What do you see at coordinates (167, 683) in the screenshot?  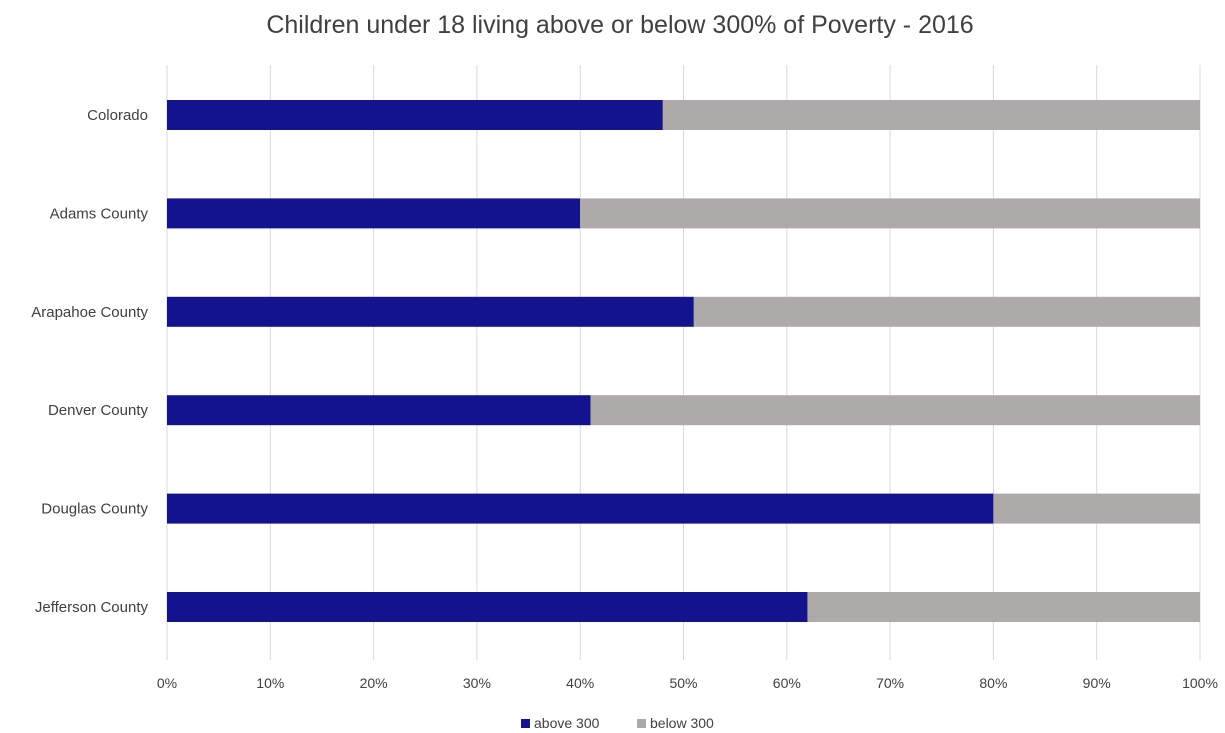 I see `x-tick-label: 0%` at bounding box center [167, 683].